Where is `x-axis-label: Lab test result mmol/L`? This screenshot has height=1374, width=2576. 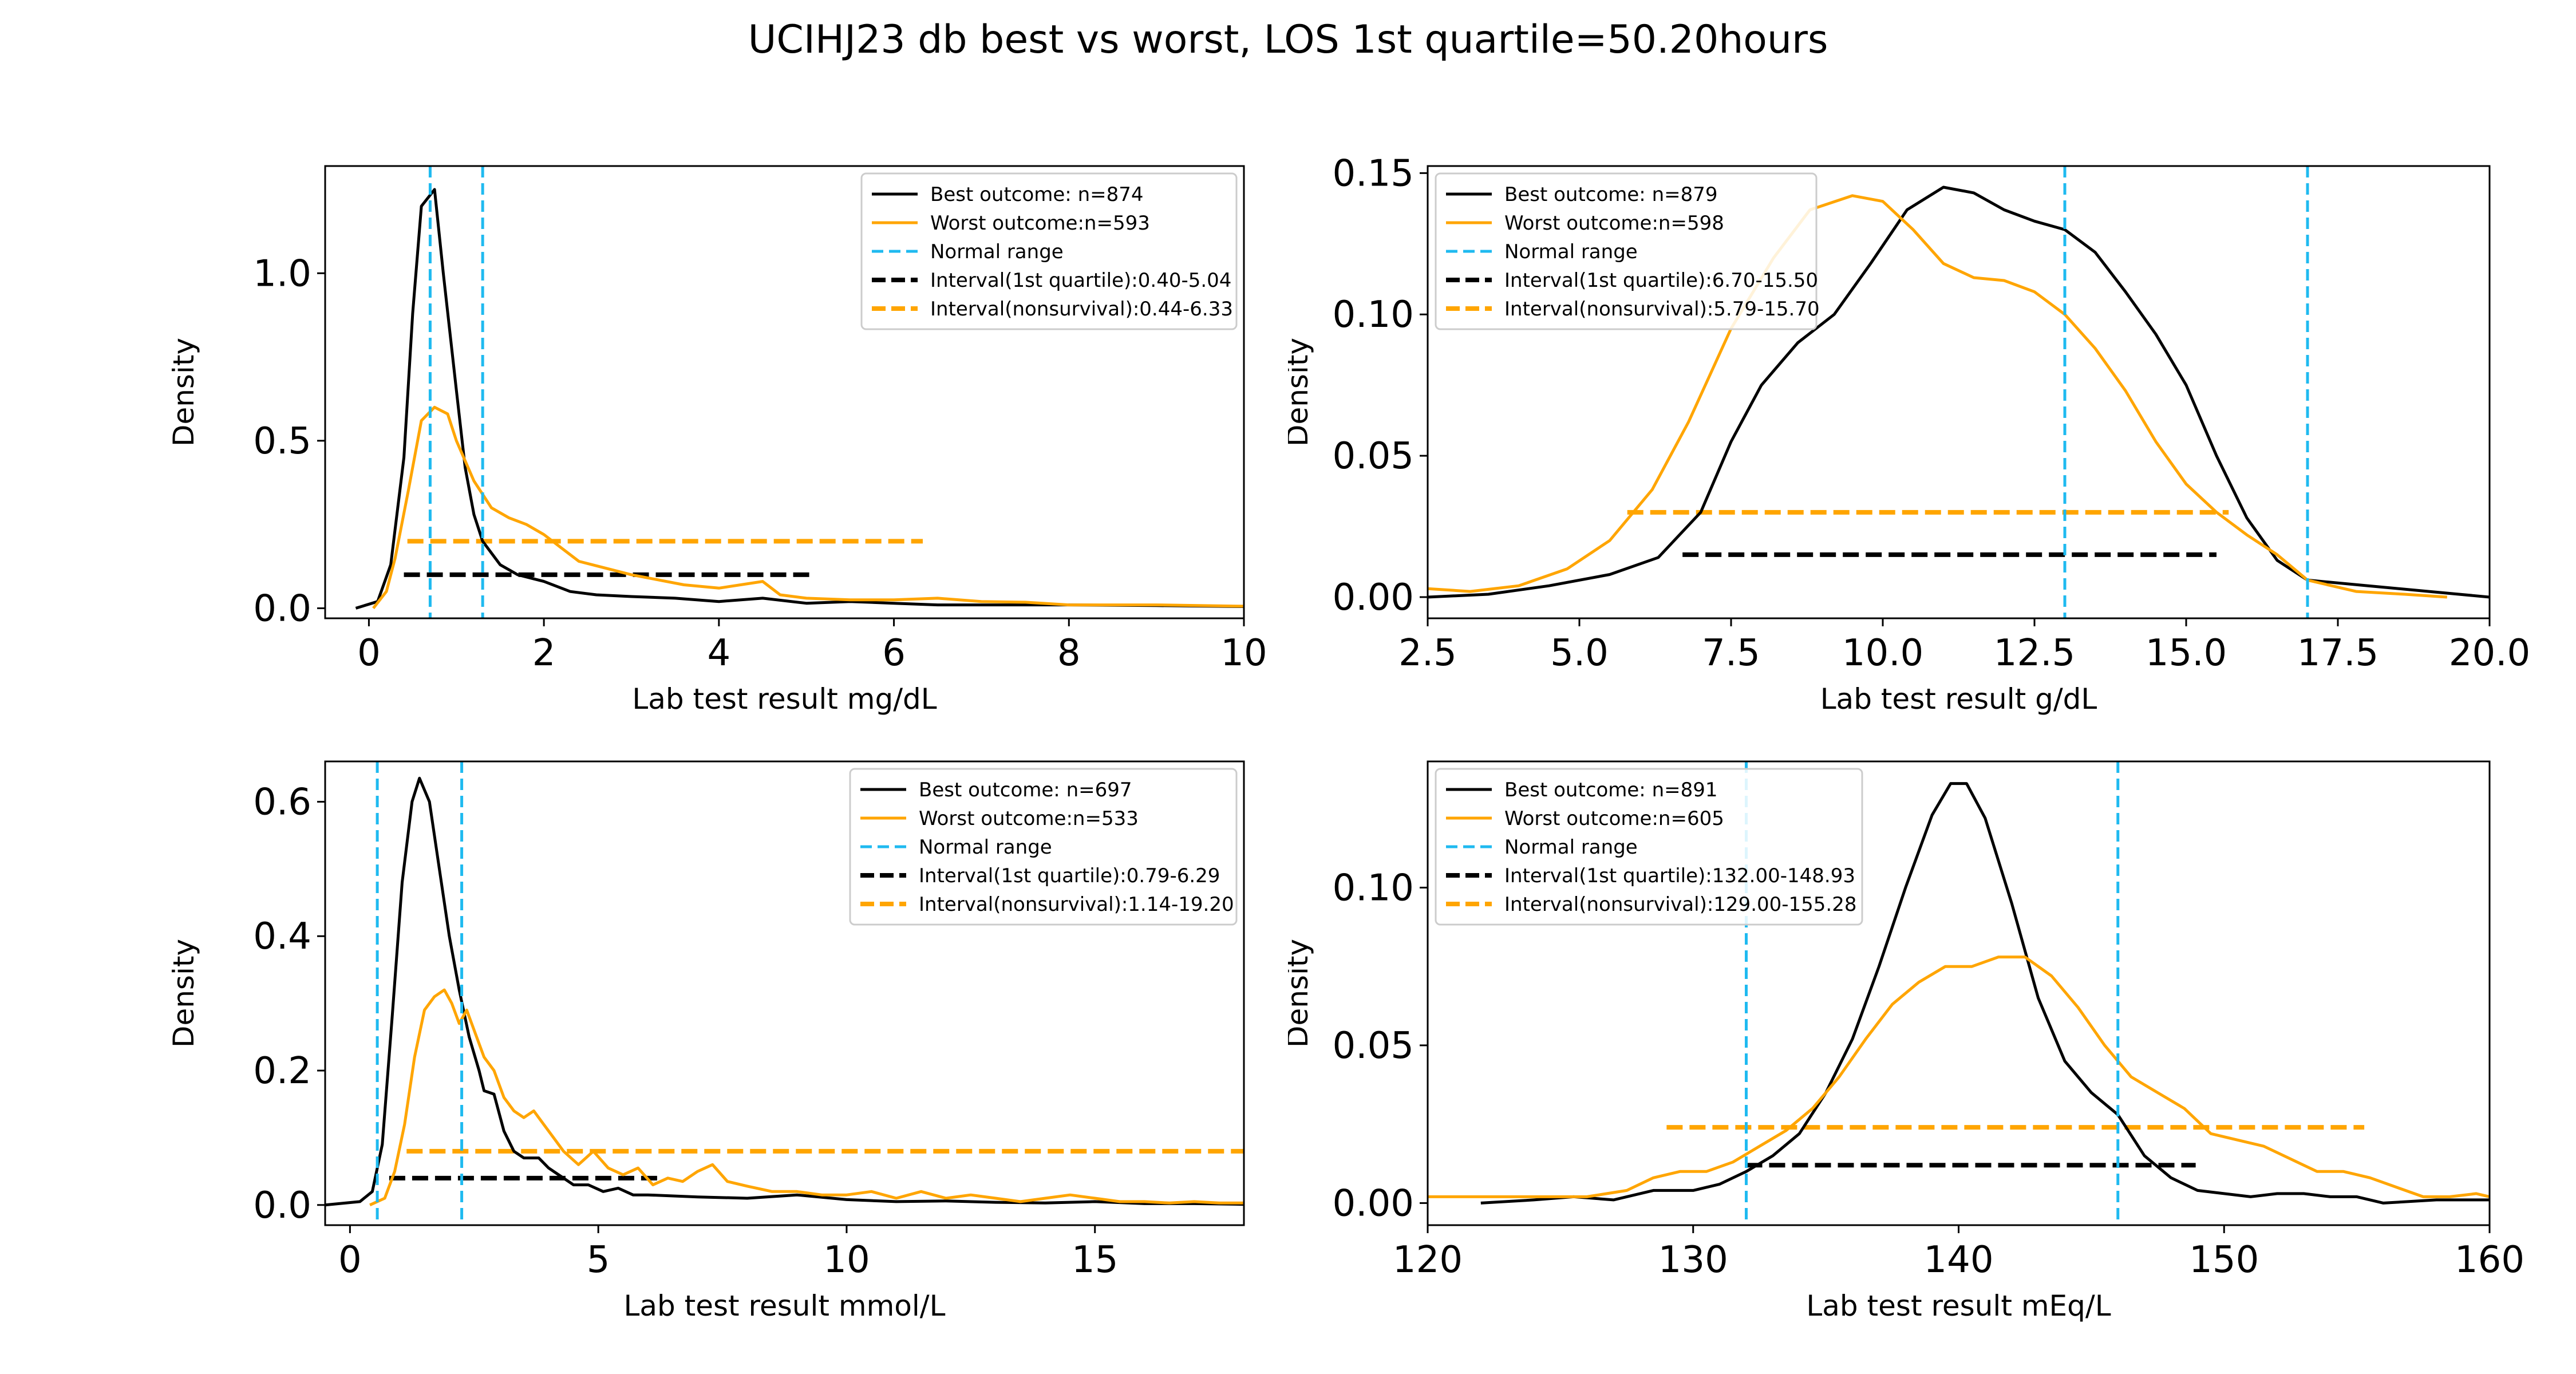 x-axis-label: Lab test result mmol/L is located at coordinates (785, 1305).